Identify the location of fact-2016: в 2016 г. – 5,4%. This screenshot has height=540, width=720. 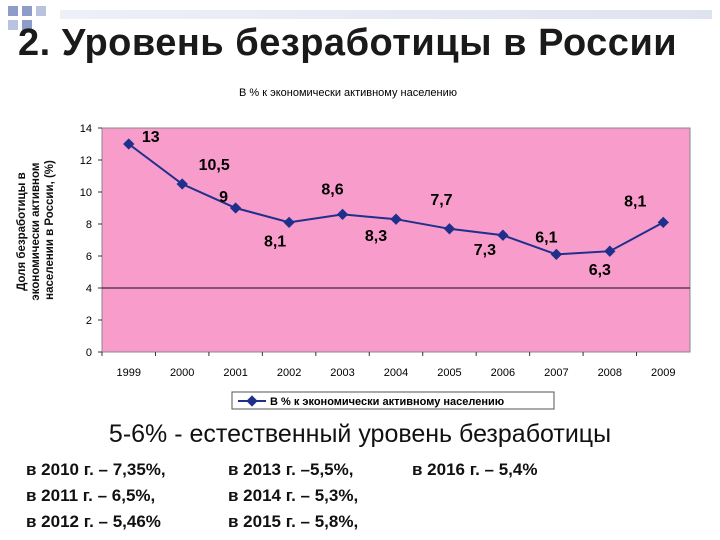
(475, 469).